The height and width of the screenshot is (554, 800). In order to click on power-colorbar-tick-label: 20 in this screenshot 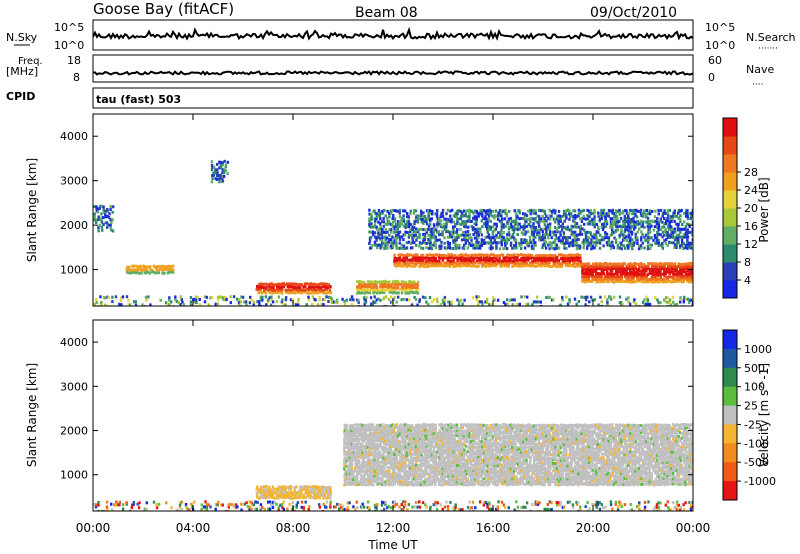, I will do `click(751, 208)`.